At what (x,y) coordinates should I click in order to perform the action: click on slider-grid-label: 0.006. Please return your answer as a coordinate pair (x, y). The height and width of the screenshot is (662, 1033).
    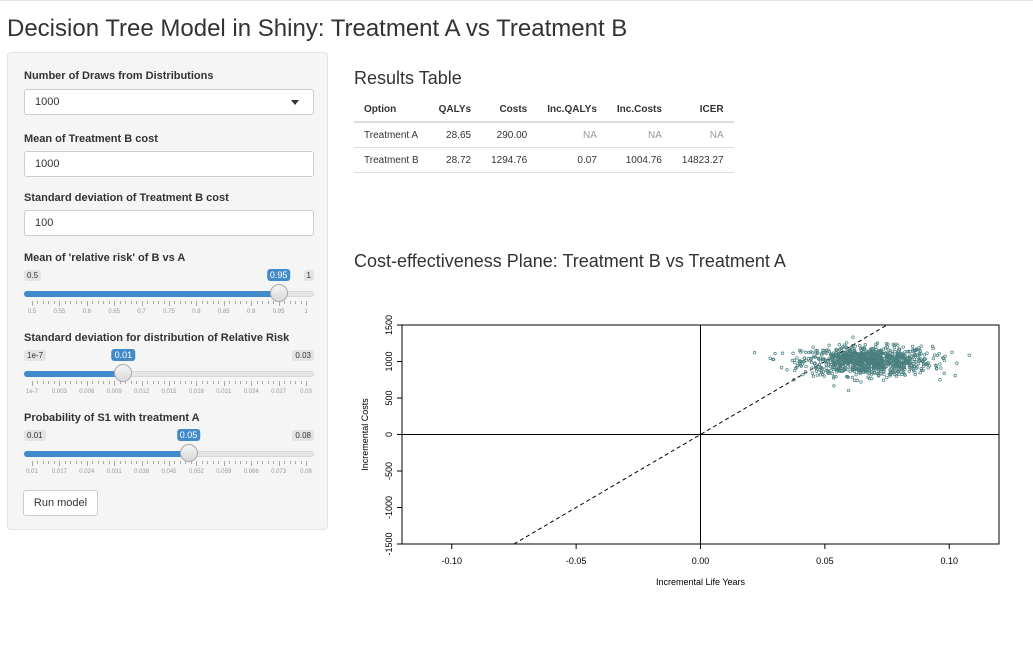
    Looking at the image, I should click on (87, 392).